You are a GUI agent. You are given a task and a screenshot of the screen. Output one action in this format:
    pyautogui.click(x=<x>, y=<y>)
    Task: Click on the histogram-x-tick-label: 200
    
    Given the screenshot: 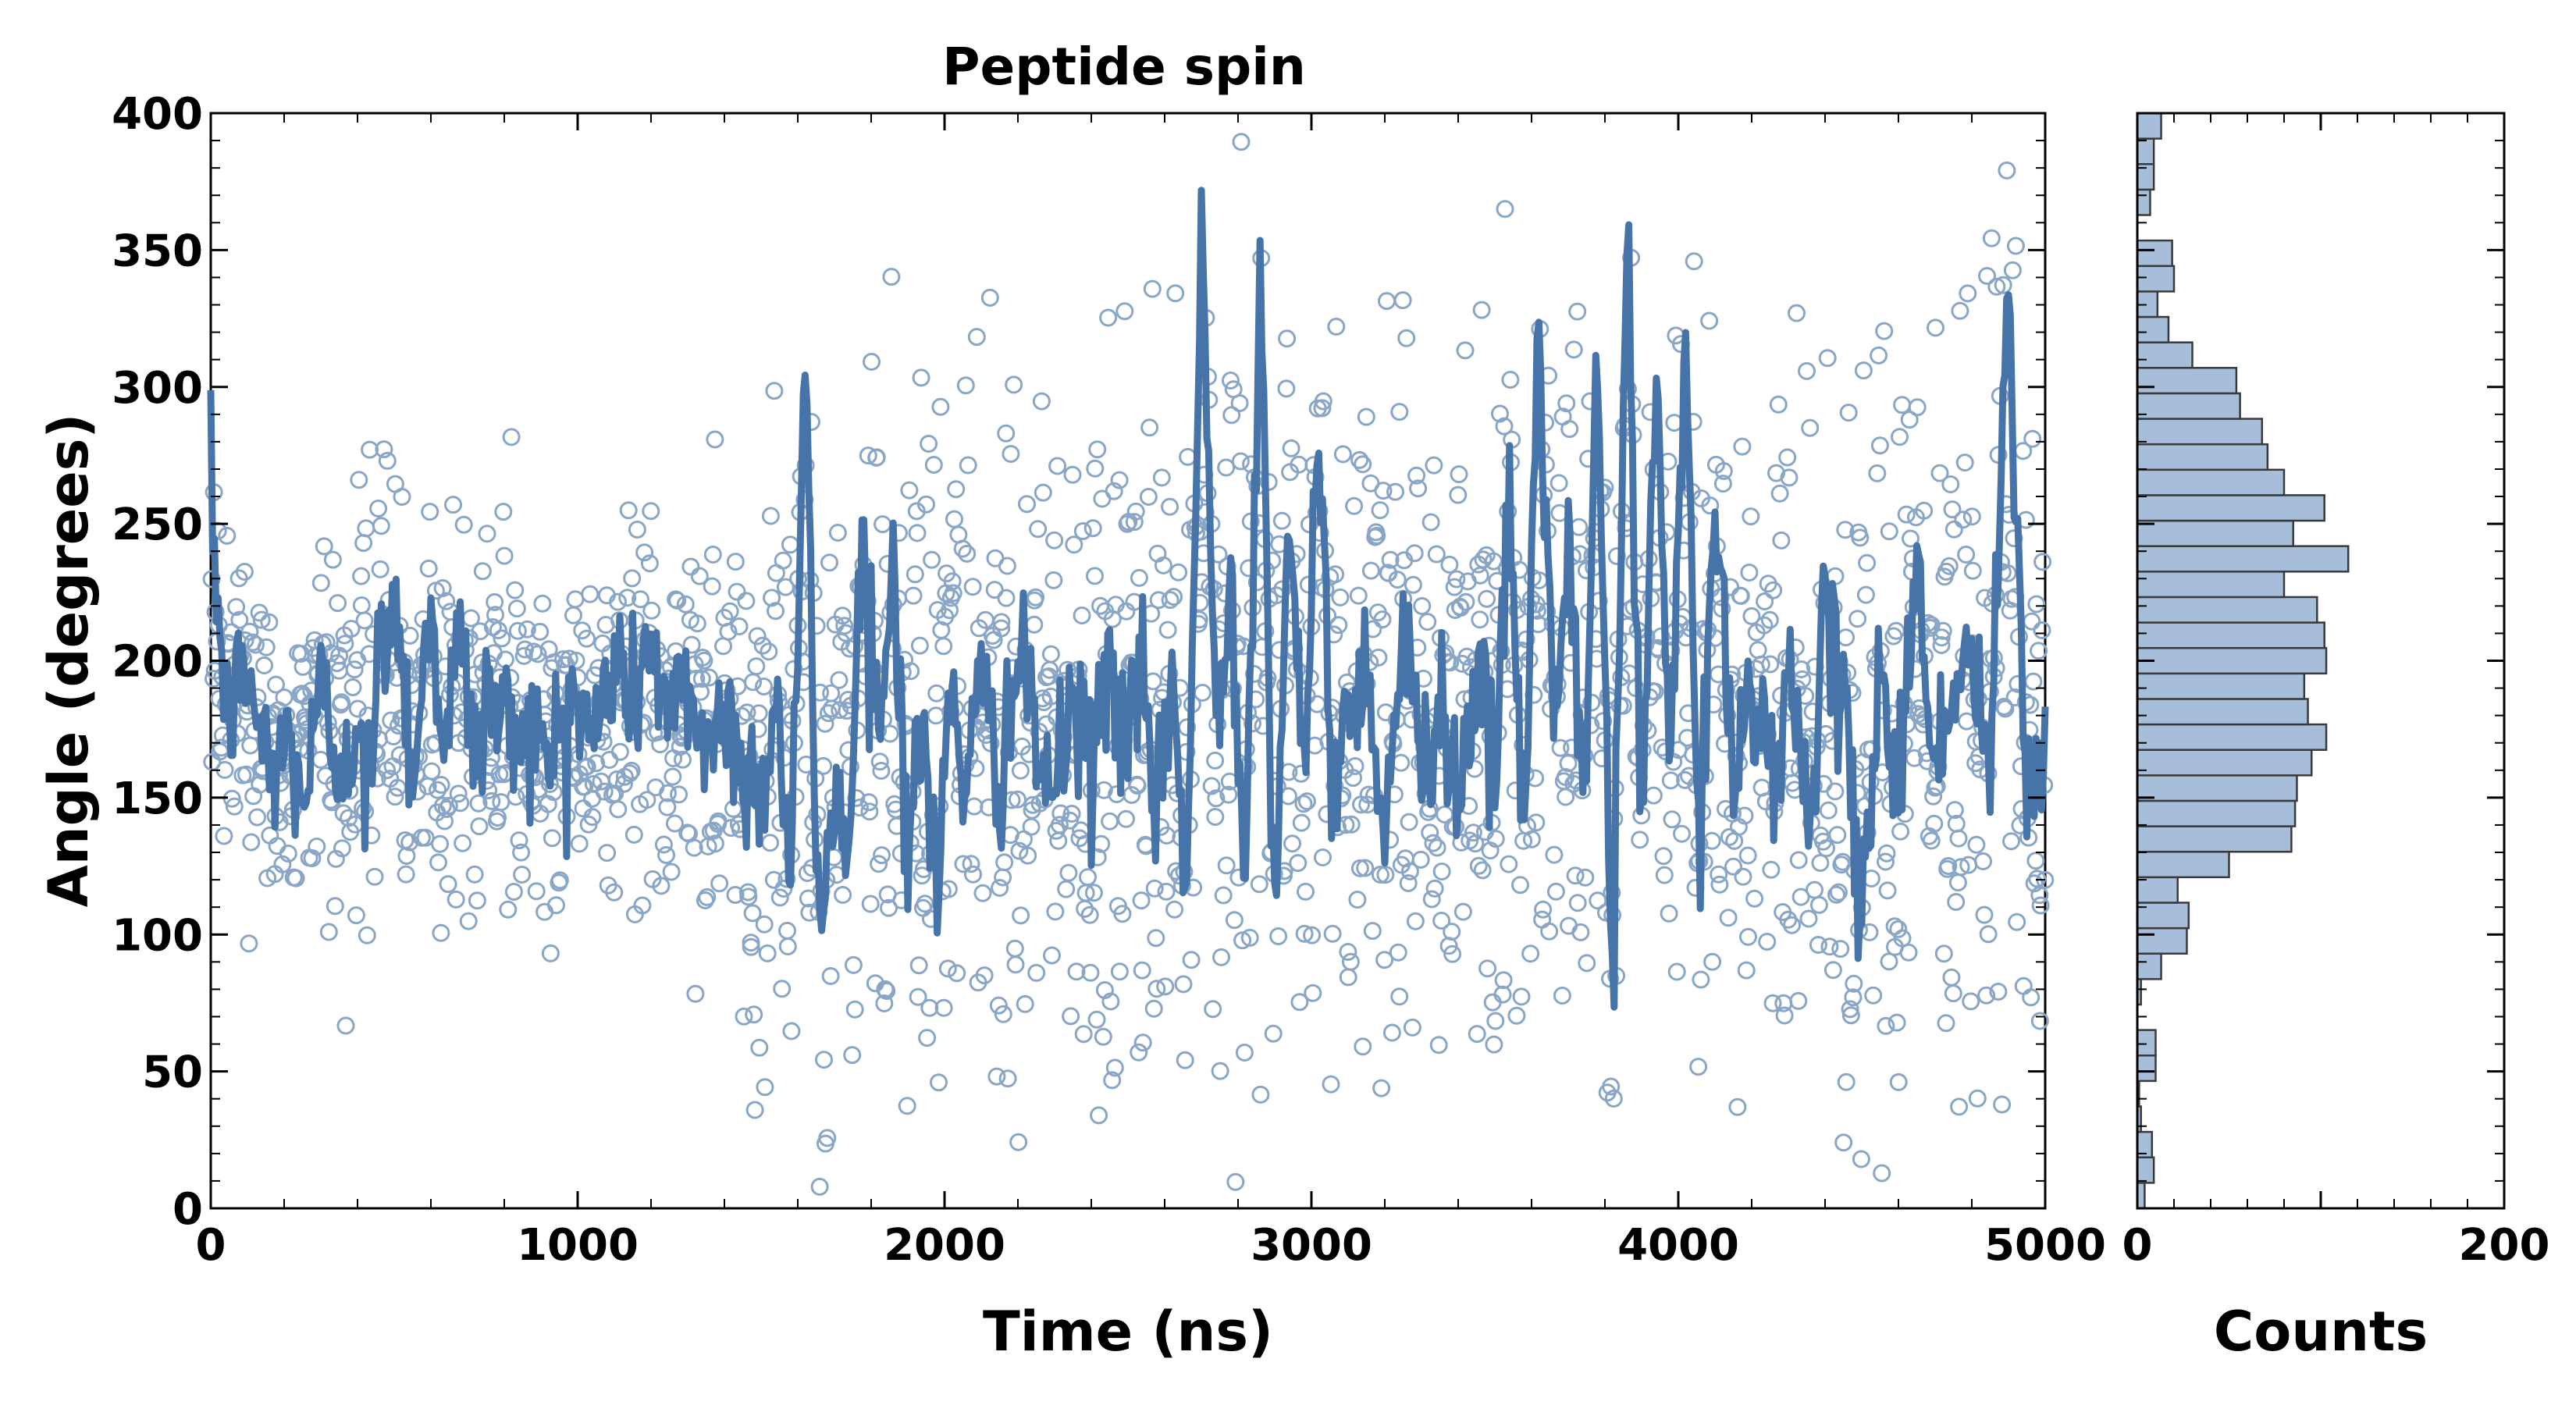 What is the action you would take?
    pyautogui.click(x=2504, y=1245)
    